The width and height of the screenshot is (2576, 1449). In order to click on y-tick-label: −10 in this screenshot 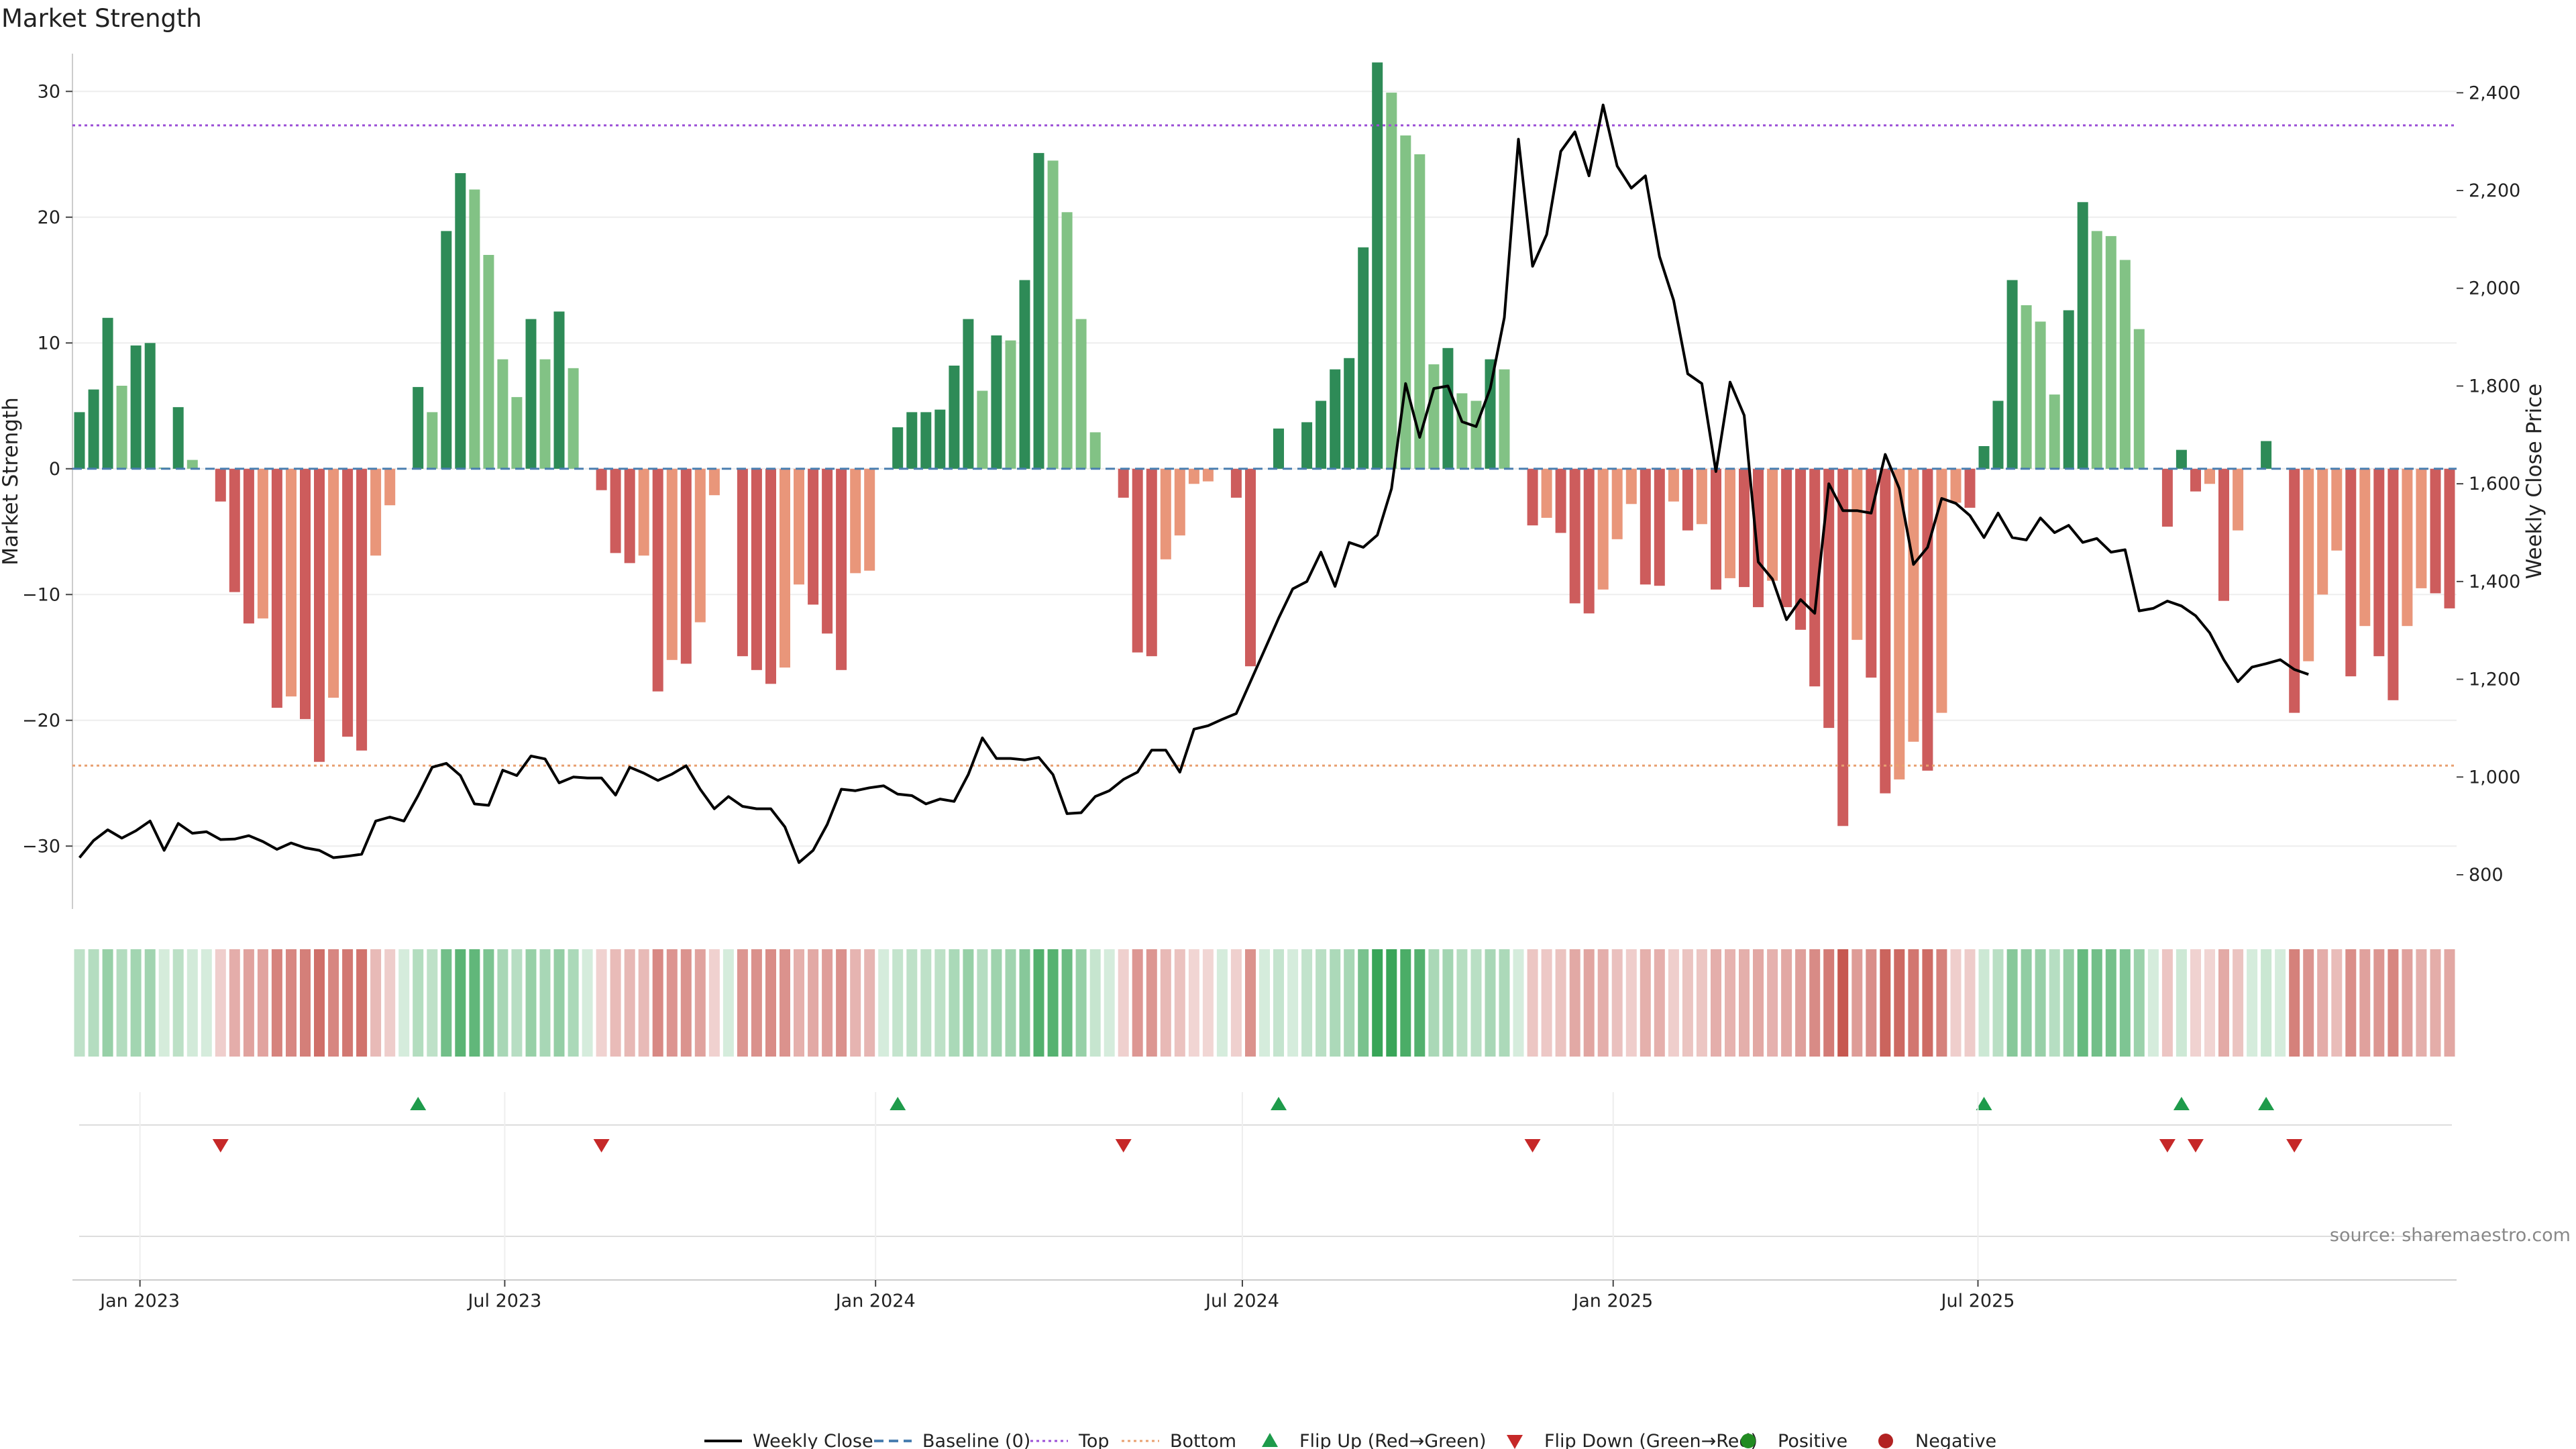, I will do `click(41, 594)`.